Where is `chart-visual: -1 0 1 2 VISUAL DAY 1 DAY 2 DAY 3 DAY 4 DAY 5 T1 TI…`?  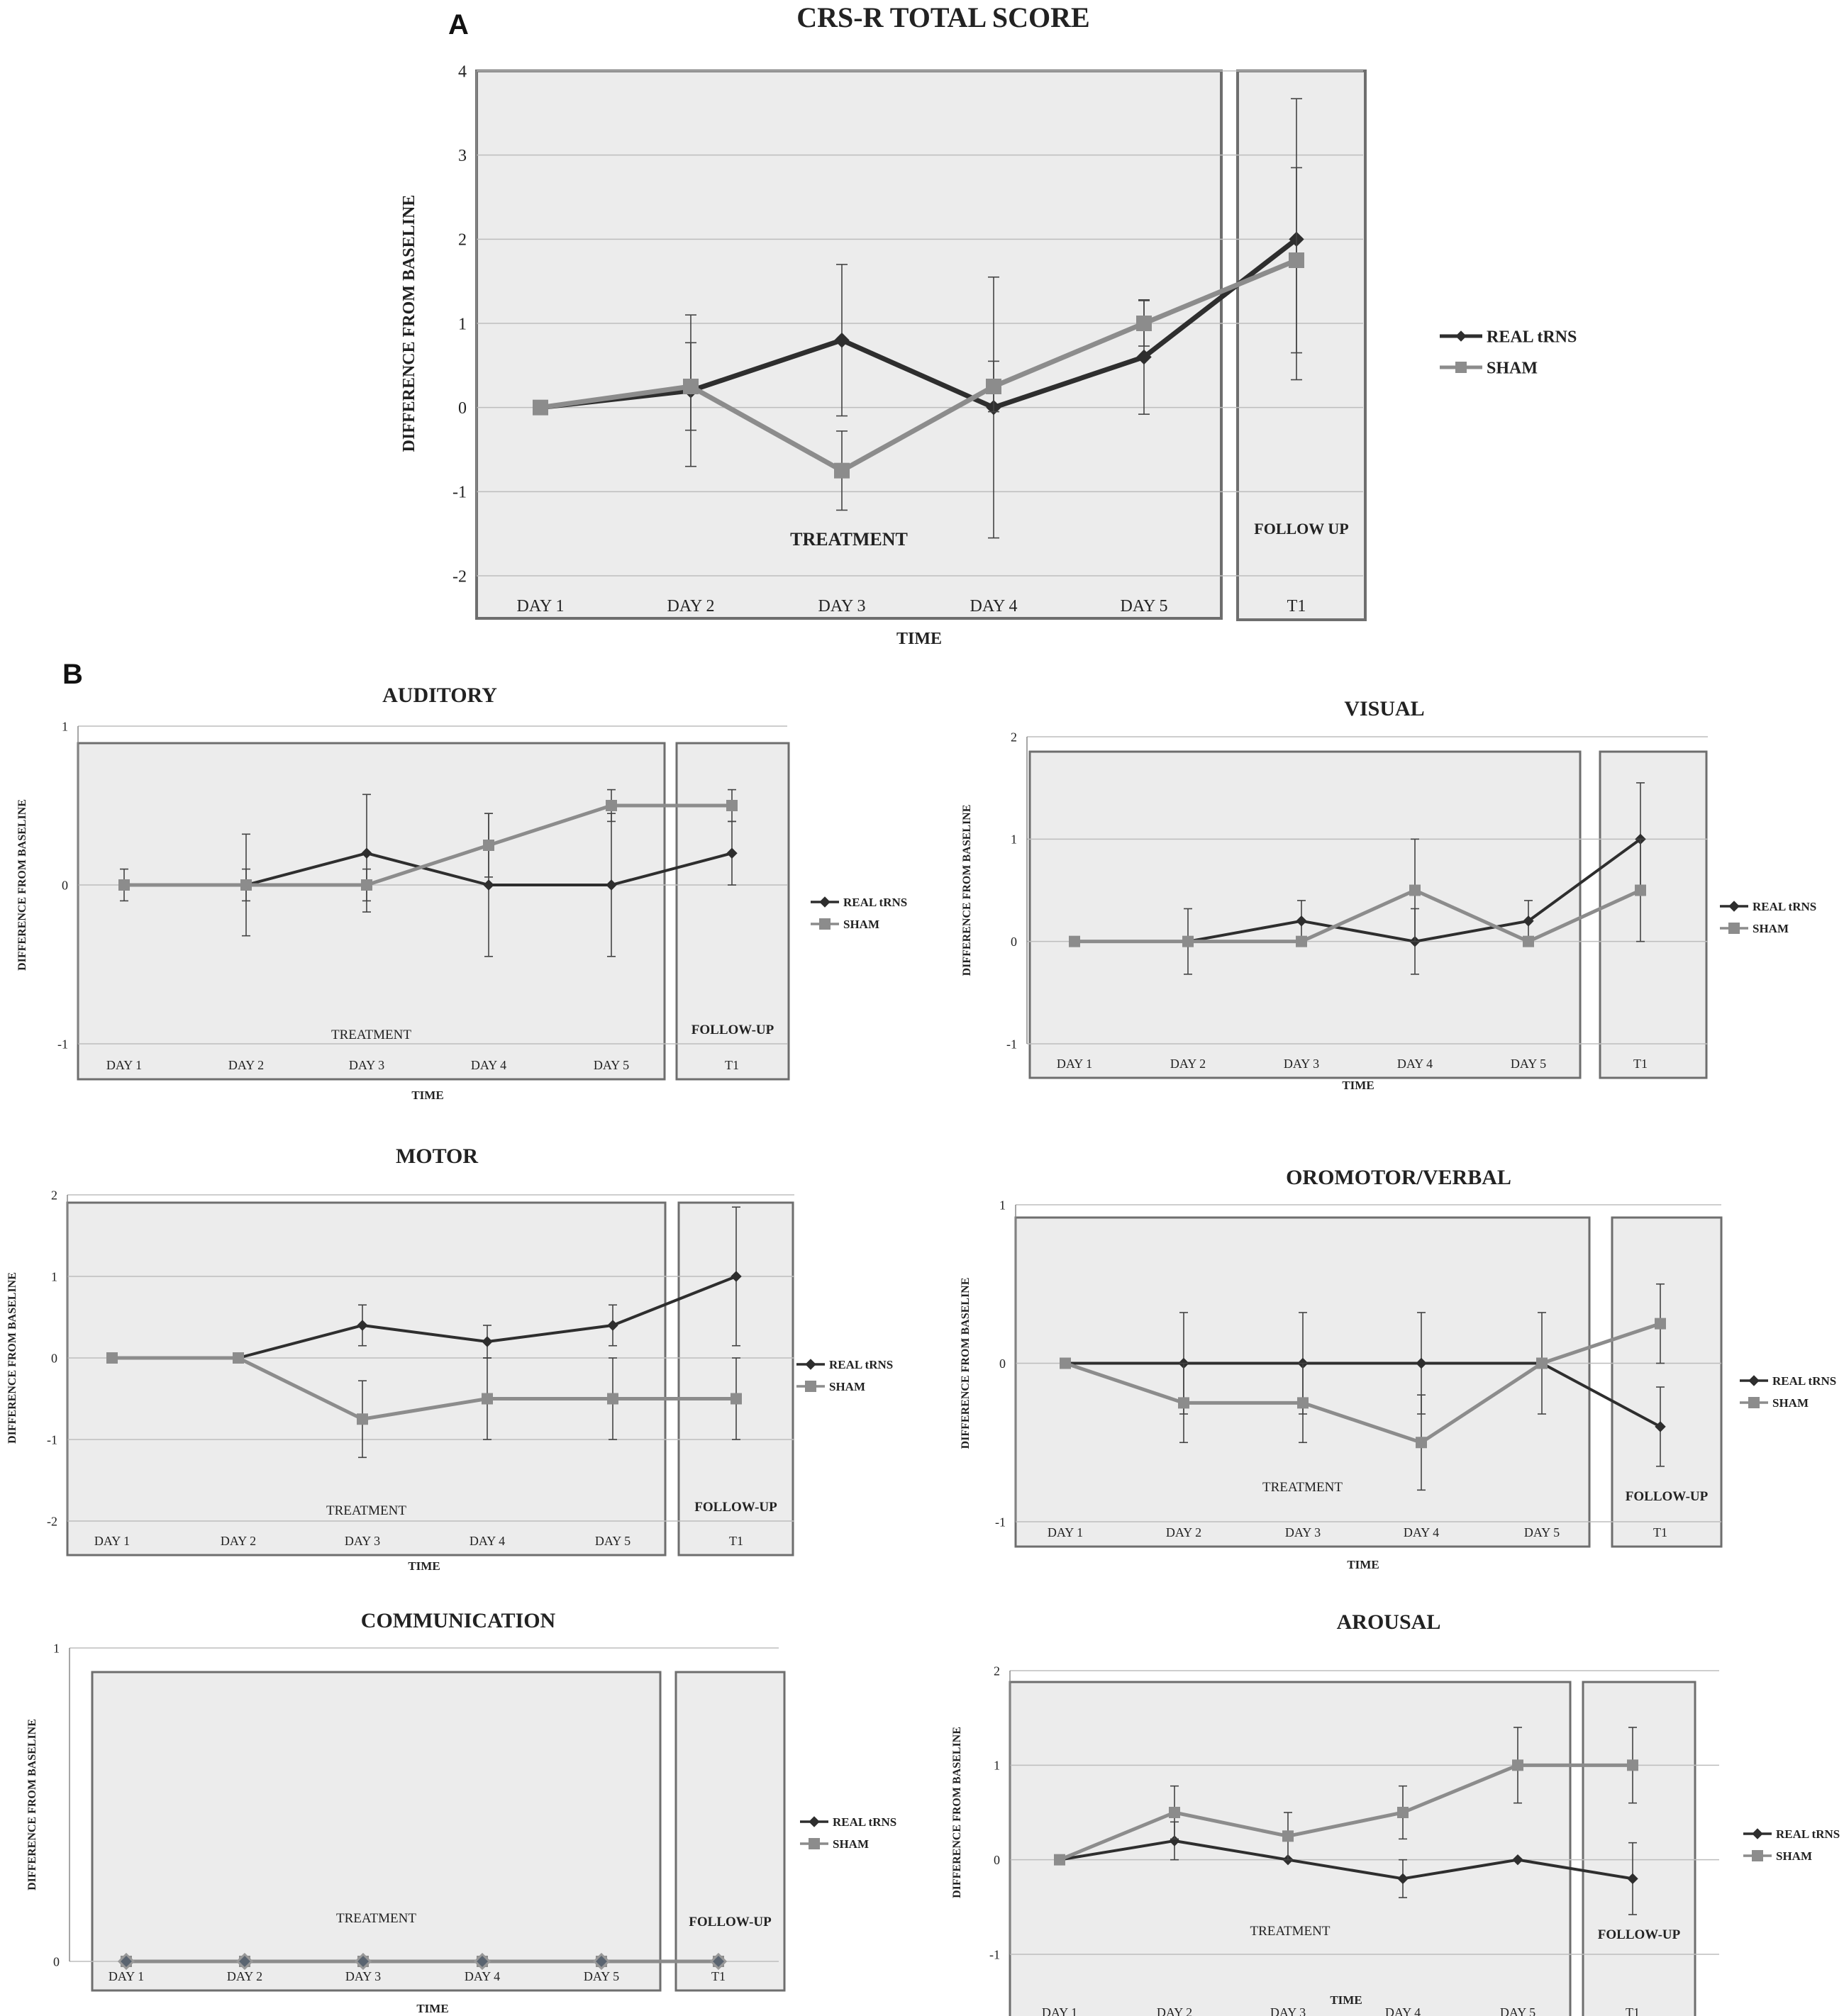
chart-visual: -1 0 1 2 VISUAL DAY 1 DAY 2 DAY 3 DAY 4 DAY 5 T1 TI… is located at coordinates (1388, 894).